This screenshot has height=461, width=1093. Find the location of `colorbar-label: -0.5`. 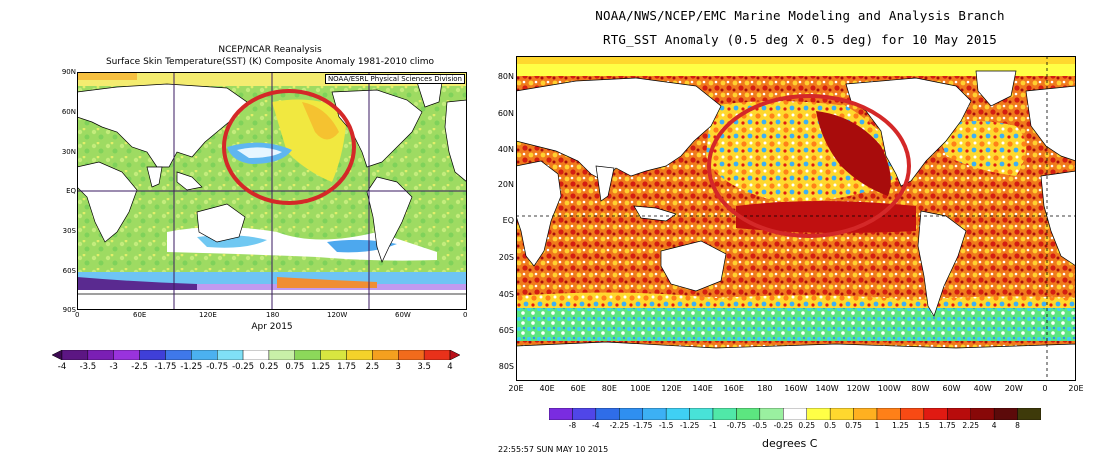

colorbar-label: -0.5 is located at coordinates (760, 425).